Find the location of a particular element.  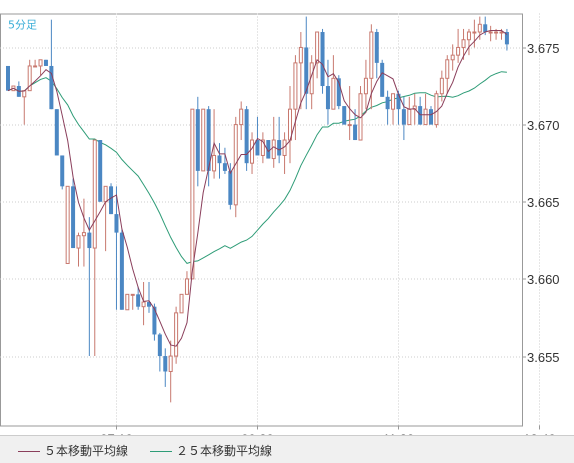

y-tick-label: 3.675 is located at coordinates (543, 48).